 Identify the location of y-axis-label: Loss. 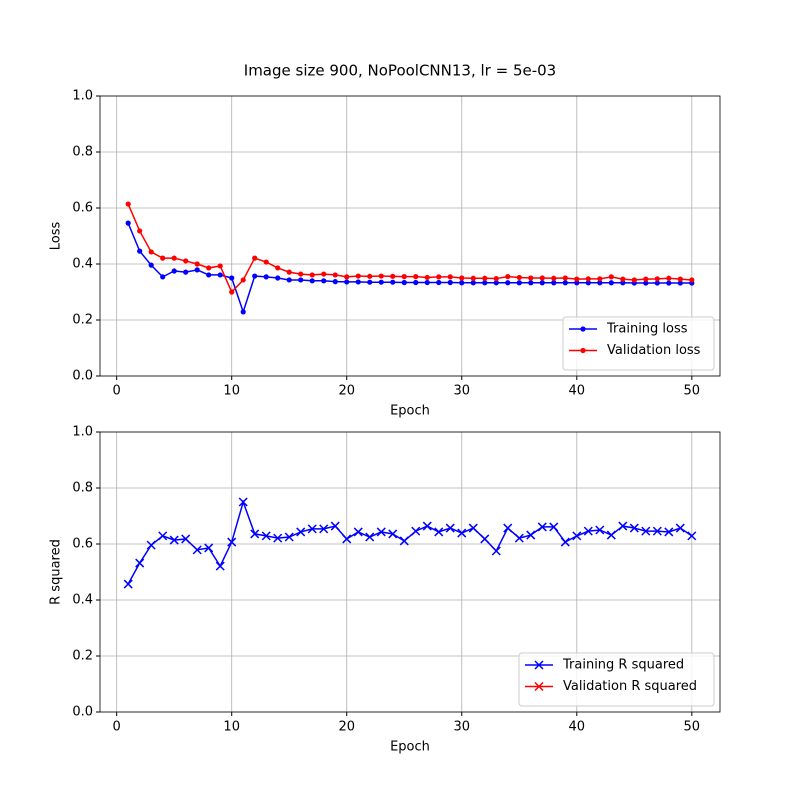
(56, 236).